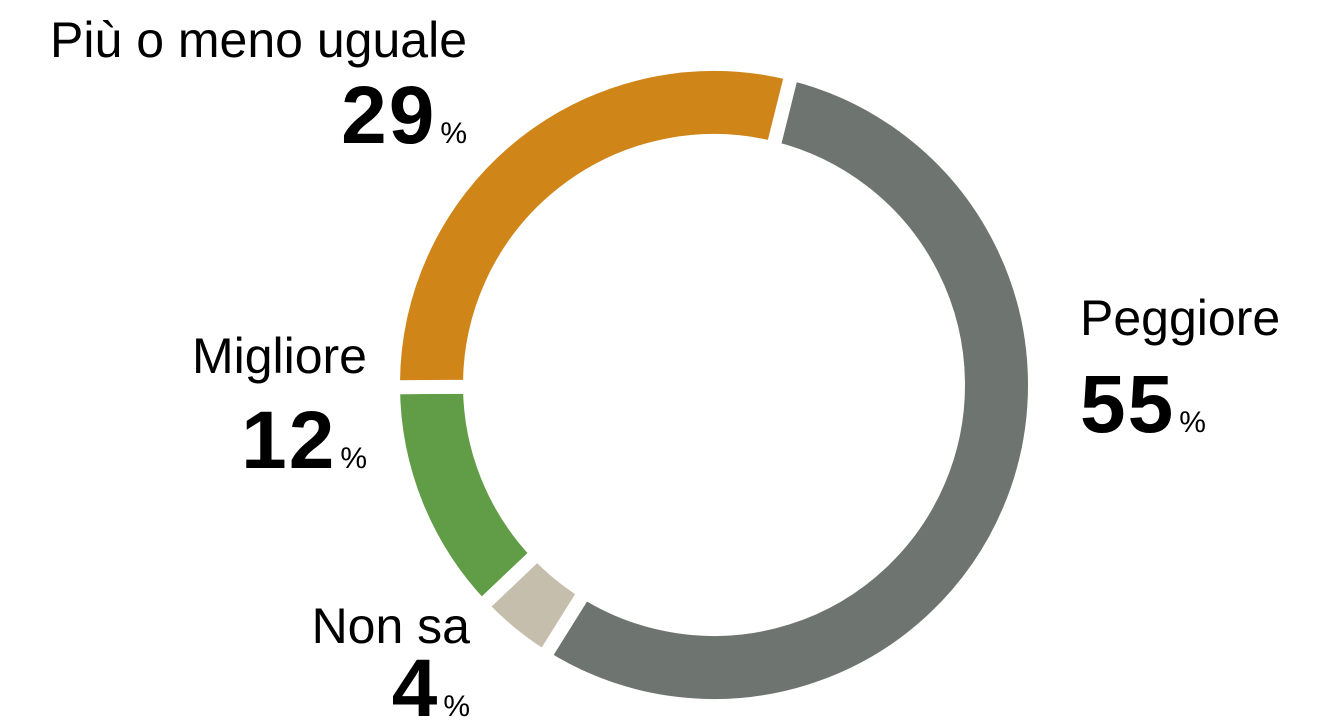 The height and width of the screenshot is (722, 1321). I want to click on segment-label: Non sa, so click(391, 626).